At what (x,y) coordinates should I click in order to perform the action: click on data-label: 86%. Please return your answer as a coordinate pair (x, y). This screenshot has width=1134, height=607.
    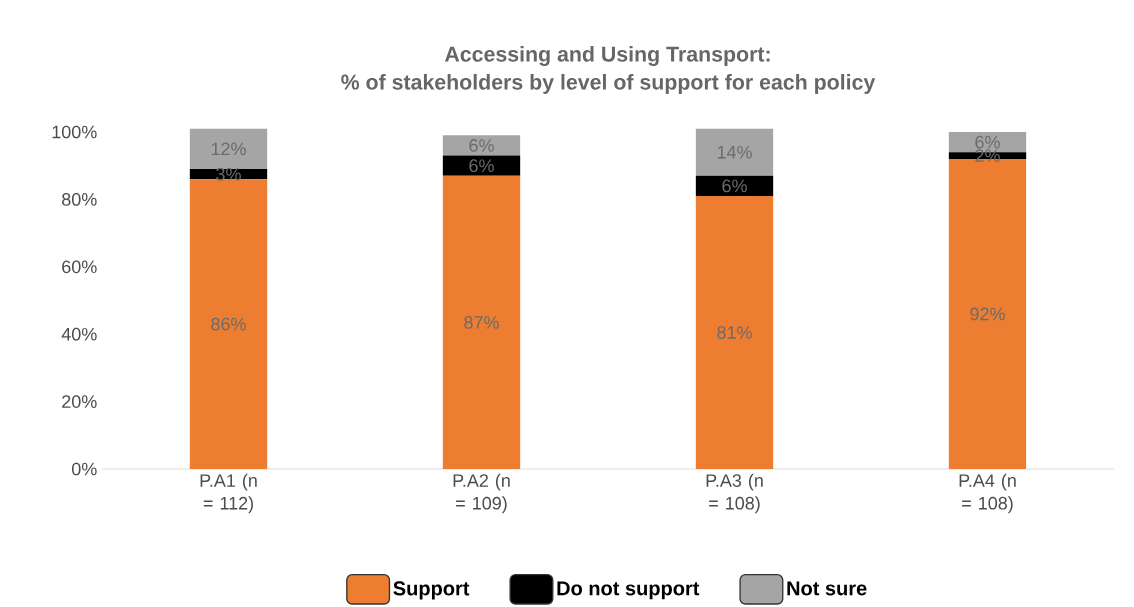
    Looking at the image, I should click on (228, 324).